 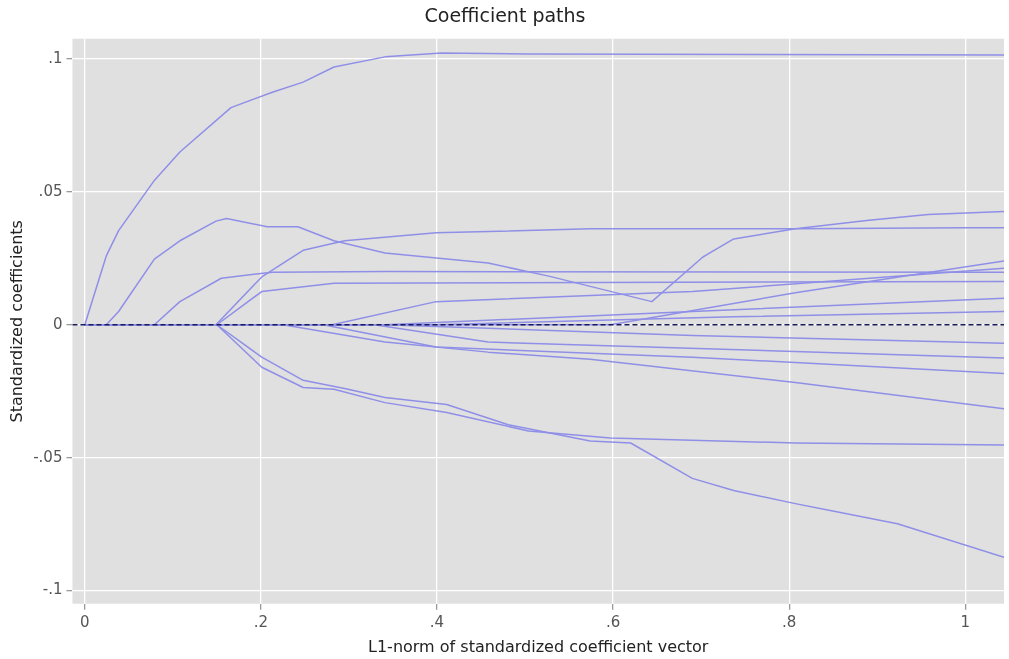 I want to click on y-tick-label: 0, so click(x=57, y=323).